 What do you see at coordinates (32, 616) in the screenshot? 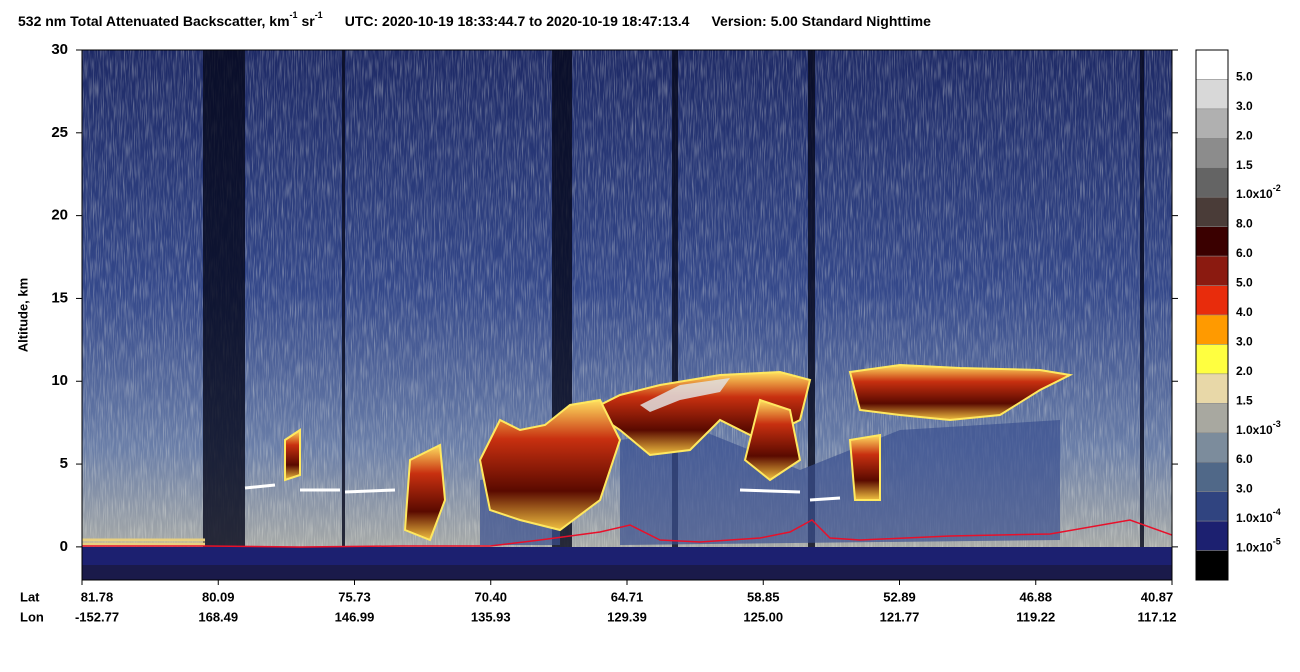
I see `x-row-name: Lon` at bounding box center [32, 616].